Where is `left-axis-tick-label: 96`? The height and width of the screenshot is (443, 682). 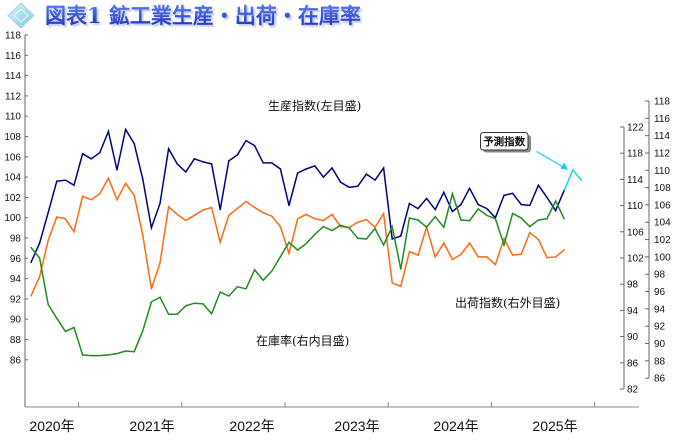
left-axis-tick-label: 96 is located at coordinates (16, 259).